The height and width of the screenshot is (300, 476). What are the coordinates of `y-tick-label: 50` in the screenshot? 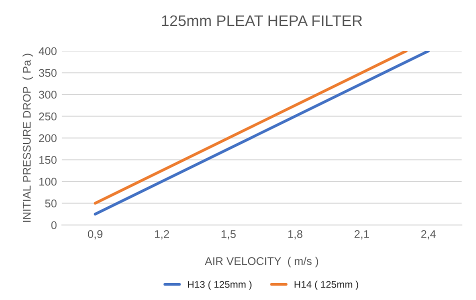 It's located at (51, 204).